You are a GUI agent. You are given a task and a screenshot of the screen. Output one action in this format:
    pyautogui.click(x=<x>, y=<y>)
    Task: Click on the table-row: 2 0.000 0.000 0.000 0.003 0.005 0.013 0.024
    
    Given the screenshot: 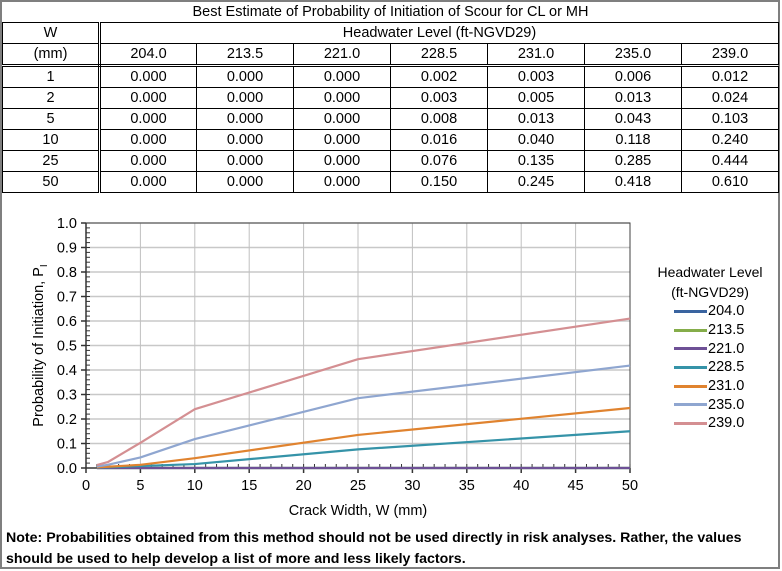 What is the action you would take?
    pyautogui.click(x=390, y=98)
    